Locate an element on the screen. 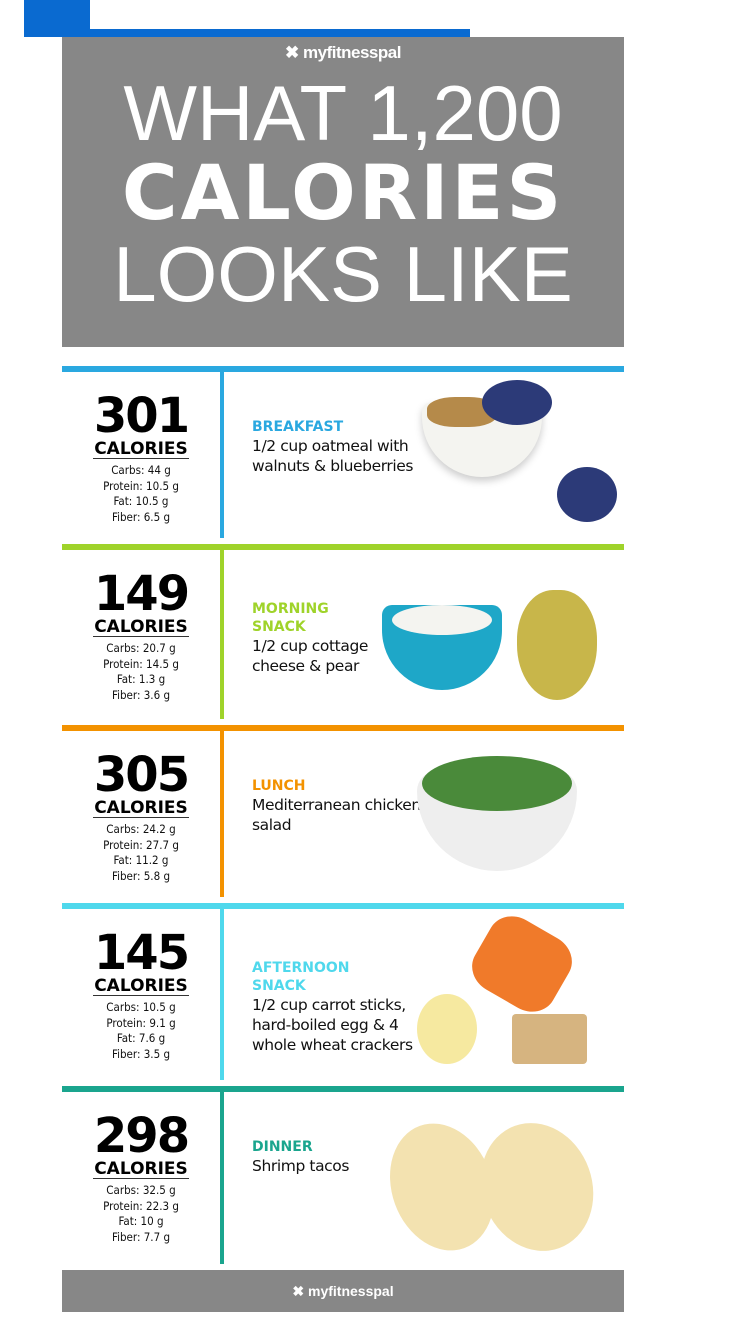  title-line-1: WHAT 1,200 is located at coordinates (343, 113).